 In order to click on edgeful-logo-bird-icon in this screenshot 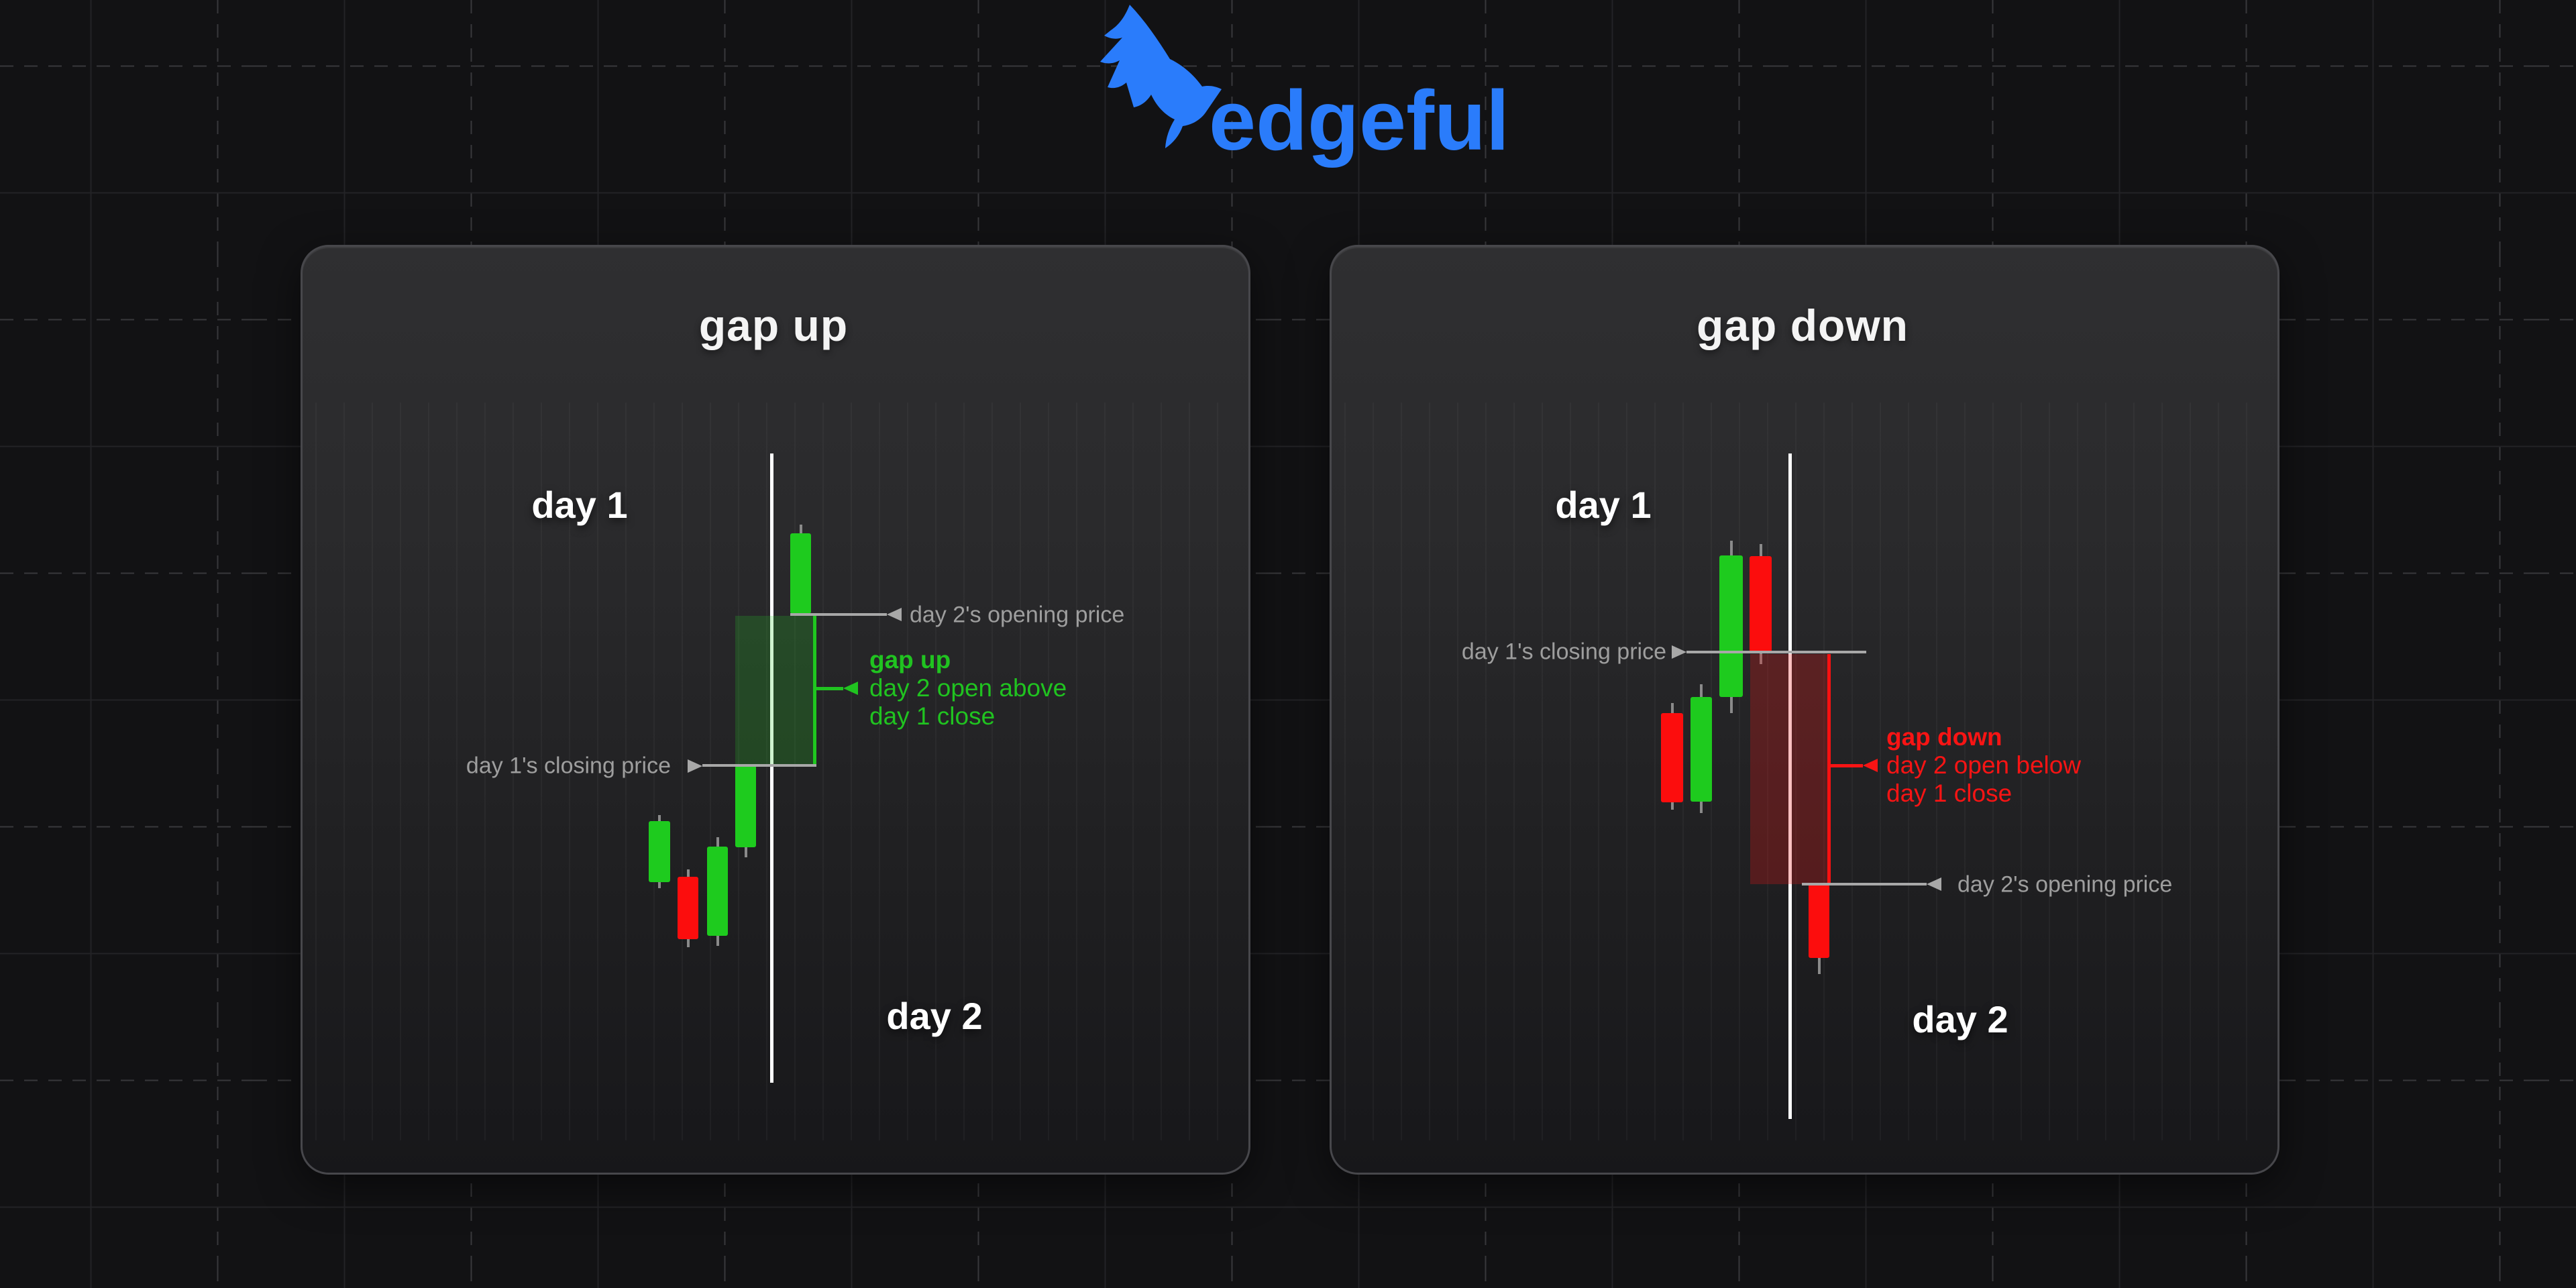, I will do `click(1161, 76)`.